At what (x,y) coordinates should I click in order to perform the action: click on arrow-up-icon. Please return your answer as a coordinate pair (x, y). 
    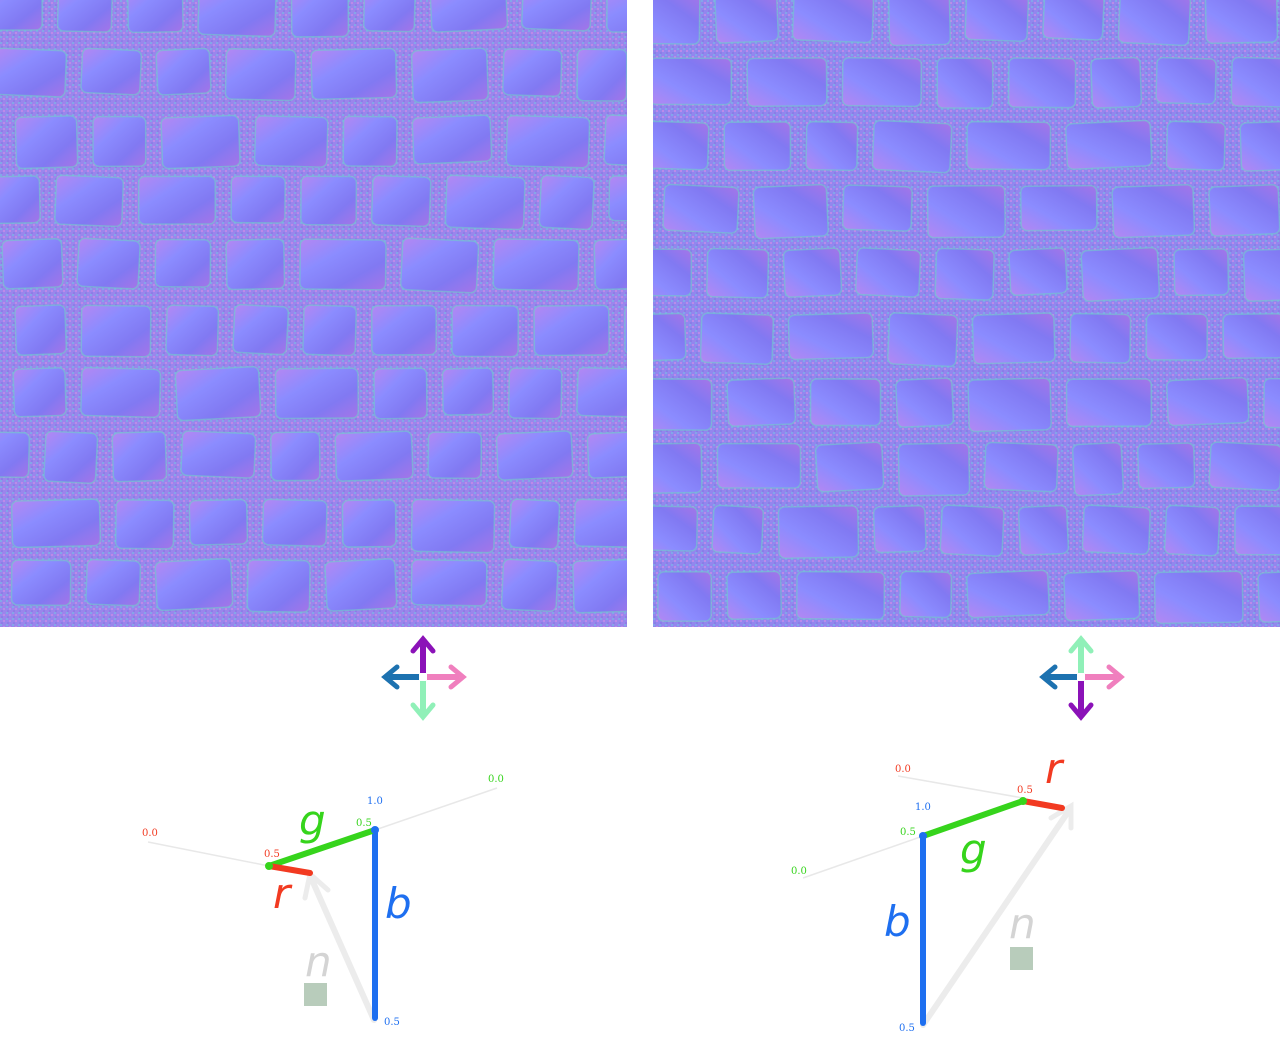
    Looking at the image, I should click on (423, 656).